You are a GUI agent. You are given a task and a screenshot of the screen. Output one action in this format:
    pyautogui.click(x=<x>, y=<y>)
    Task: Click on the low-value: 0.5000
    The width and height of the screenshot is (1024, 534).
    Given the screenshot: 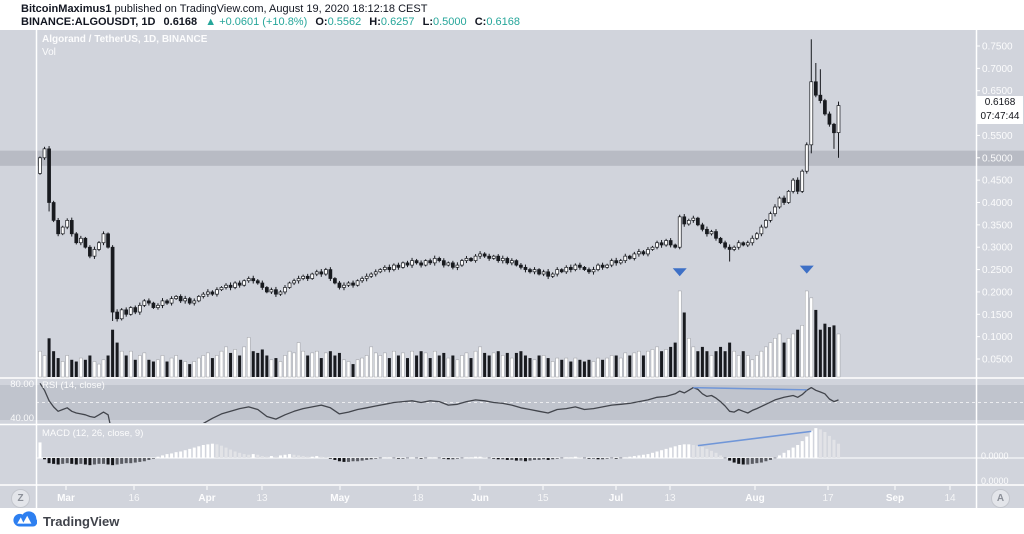 What is the action you would take?
    pyautogui.click(x=450, y=22)
    